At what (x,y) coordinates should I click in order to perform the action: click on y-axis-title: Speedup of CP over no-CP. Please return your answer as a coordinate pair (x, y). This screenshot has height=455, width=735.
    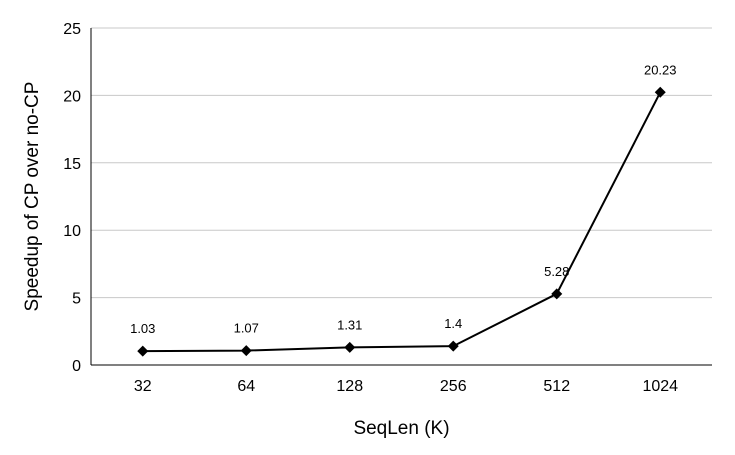
    Looking at the image, I should click on (32, 197).